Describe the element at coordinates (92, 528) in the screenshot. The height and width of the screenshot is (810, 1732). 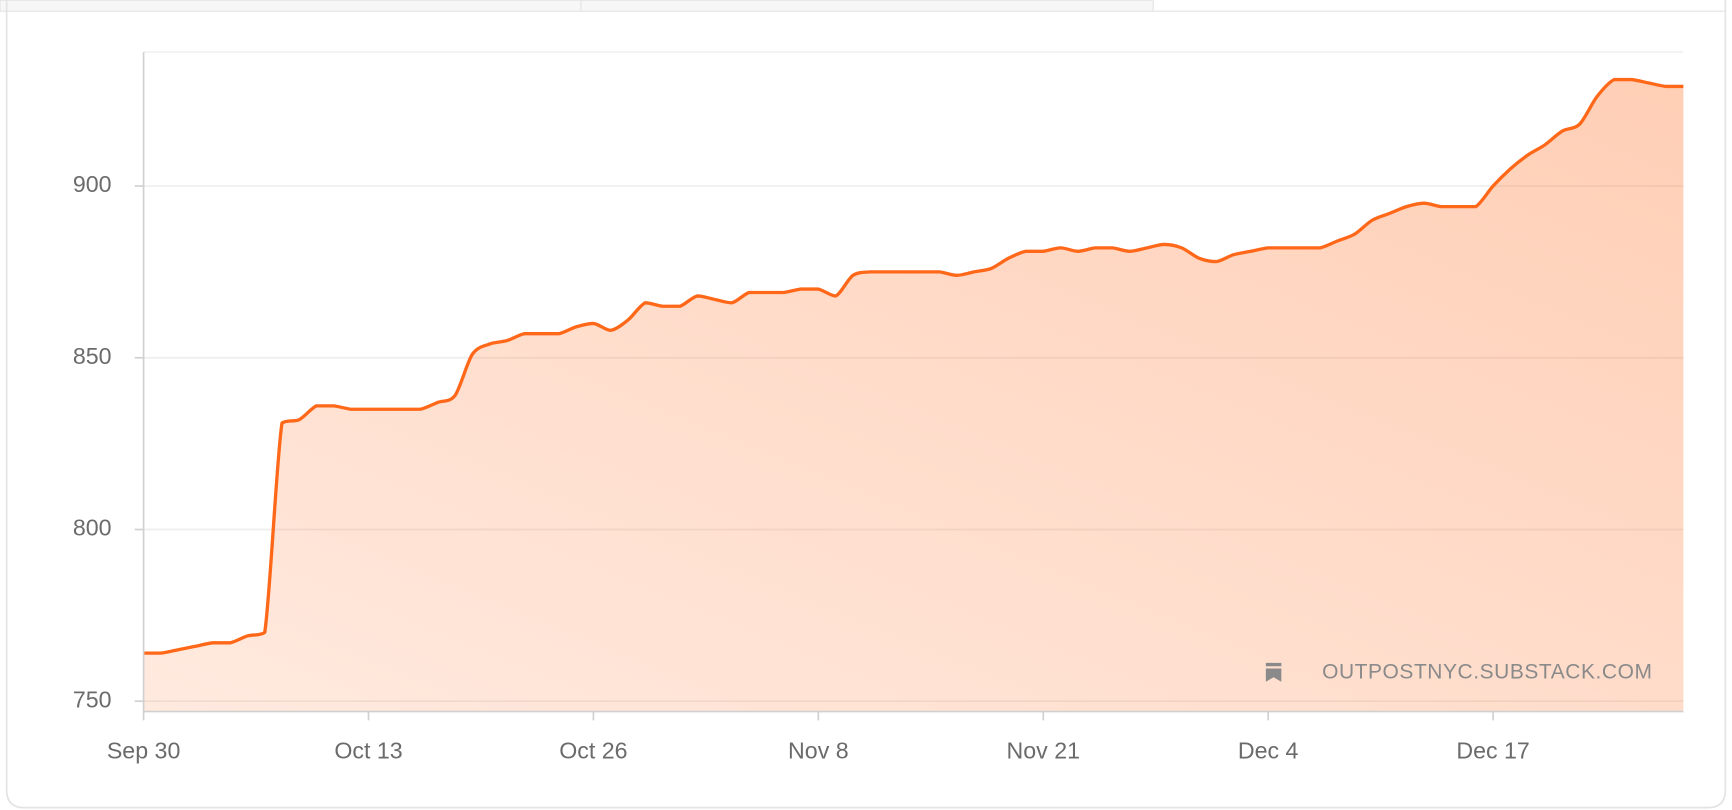
I see `y-tick-label: 800` at that location.